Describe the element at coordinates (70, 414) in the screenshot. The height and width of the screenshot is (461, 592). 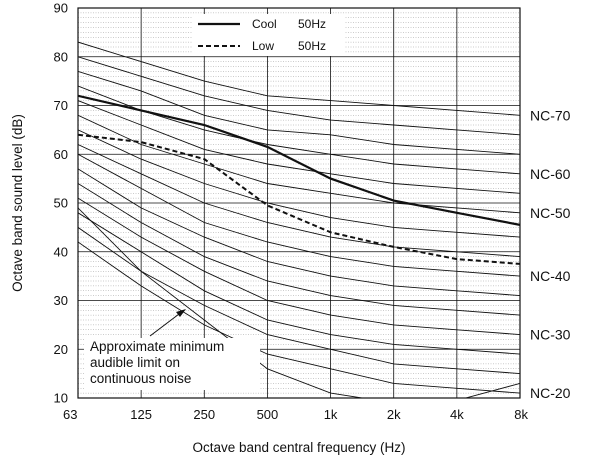
I see `x-tick-label: 63` at that location.